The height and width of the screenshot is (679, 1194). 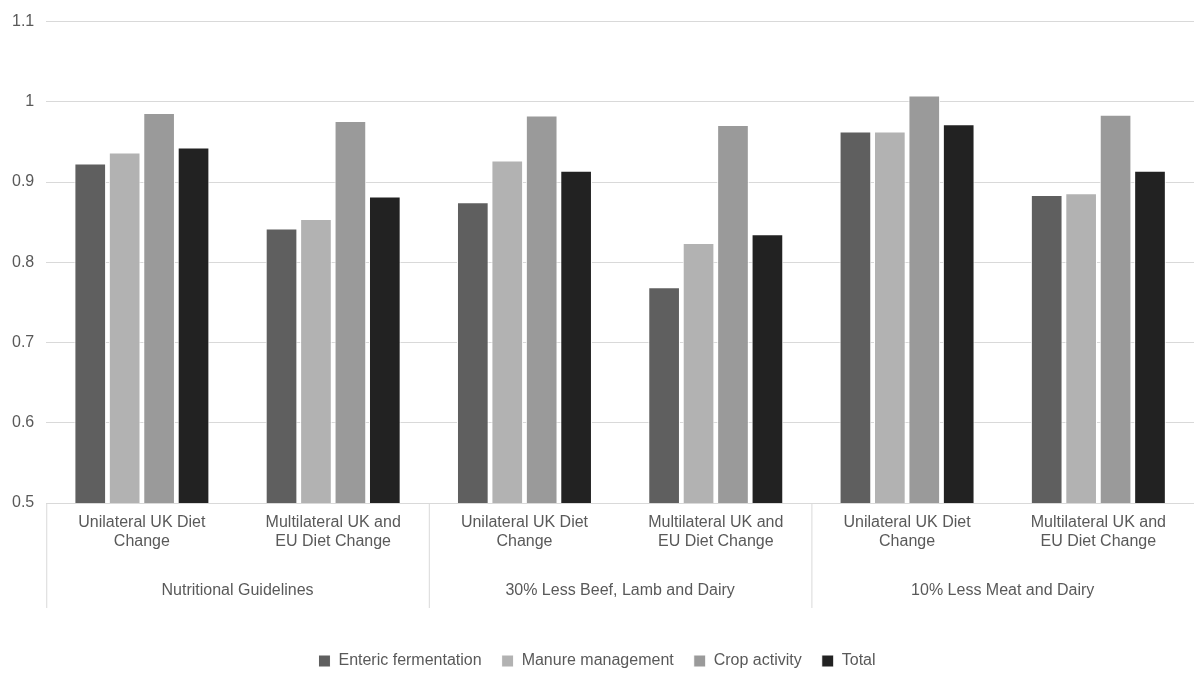 What do you see at coordinates (30, 101) in the screenshot?
I see `y-tick-label: 1` at bounding box center [30, 101].